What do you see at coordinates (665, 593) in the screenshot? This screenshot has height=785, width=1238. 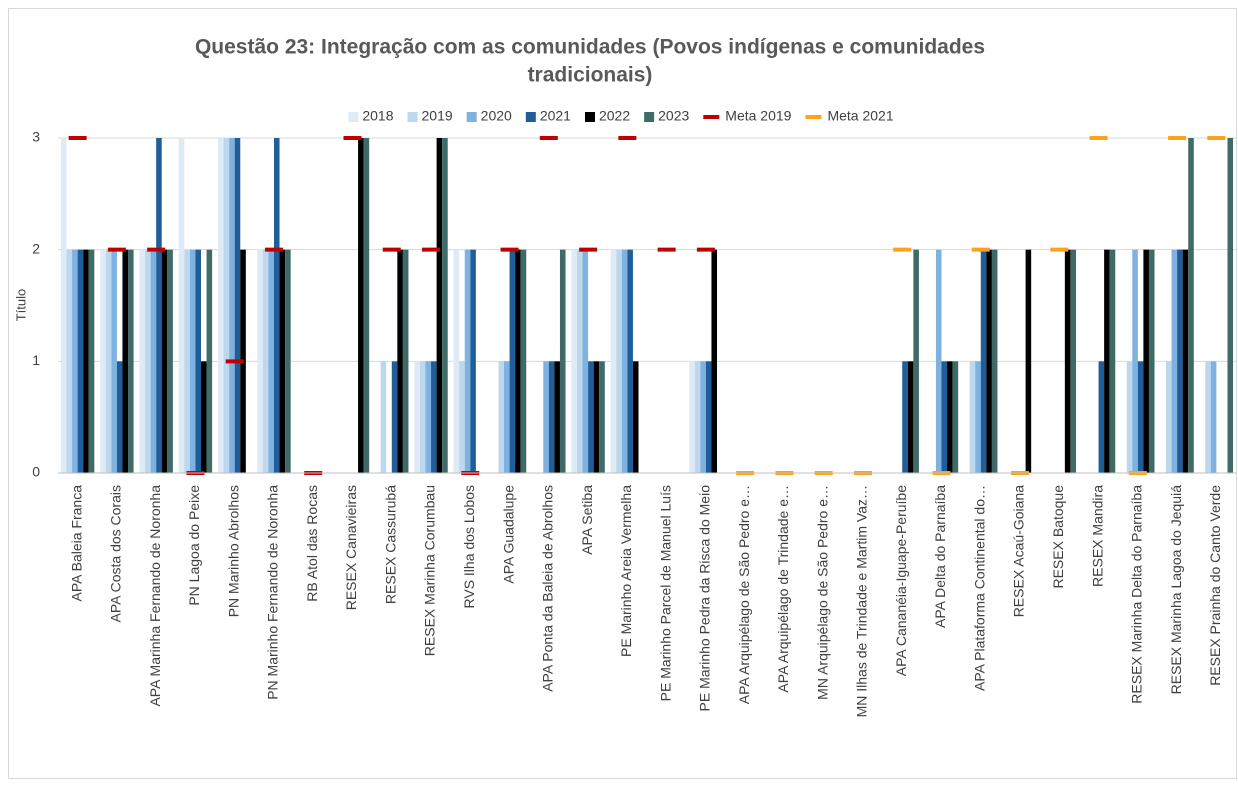 I see `x-tick-label: PE Marinho Parcel de Manuel Luís` at bounding box center [665, 593].